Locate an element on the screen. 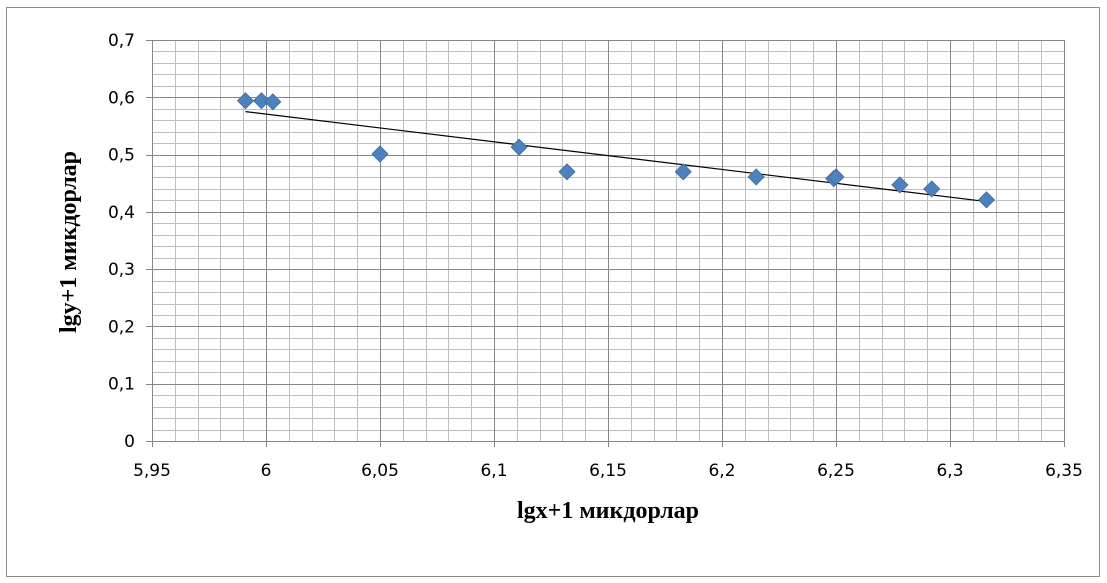 This screenshot has width=1107, height=583. y-axis-title: lgy+1 микдорлар is located at coordinates (69, 242).